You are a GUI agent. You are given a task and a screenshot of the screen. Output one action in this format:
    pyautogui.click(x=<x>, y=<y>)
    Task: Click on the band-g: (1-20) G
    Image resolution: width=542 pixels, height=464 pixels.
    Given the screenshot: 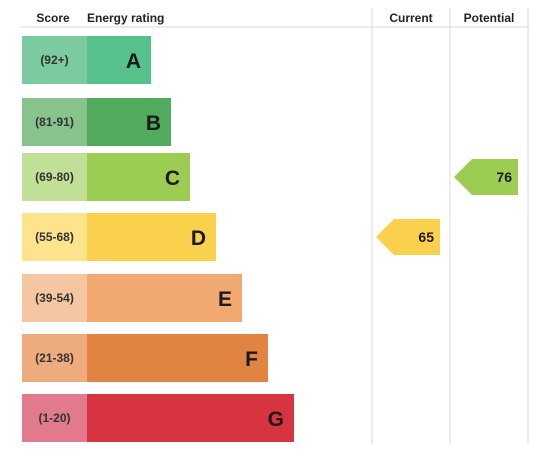 What is the action you would take?
    pyautogui.click(x=158, y=418)
    